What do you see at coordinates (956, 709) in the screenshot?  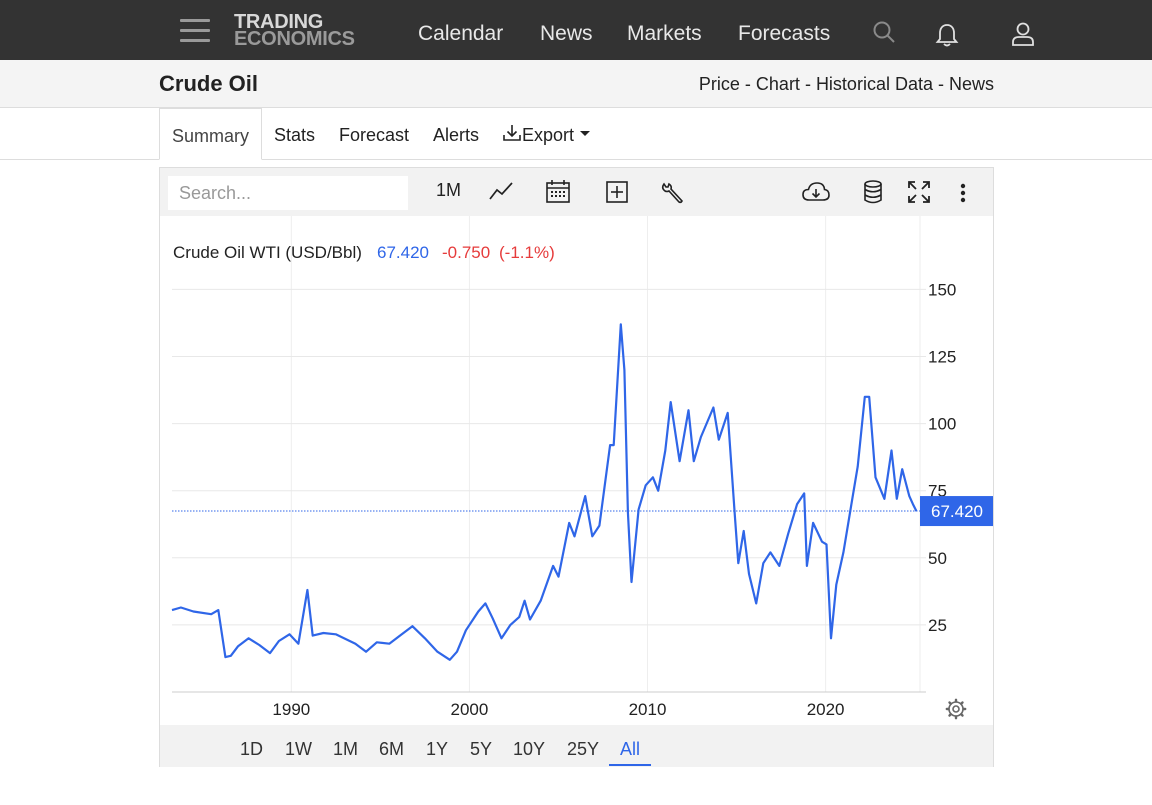 I see `chart-settings-gear-icon` at bounding box center [956, 709].